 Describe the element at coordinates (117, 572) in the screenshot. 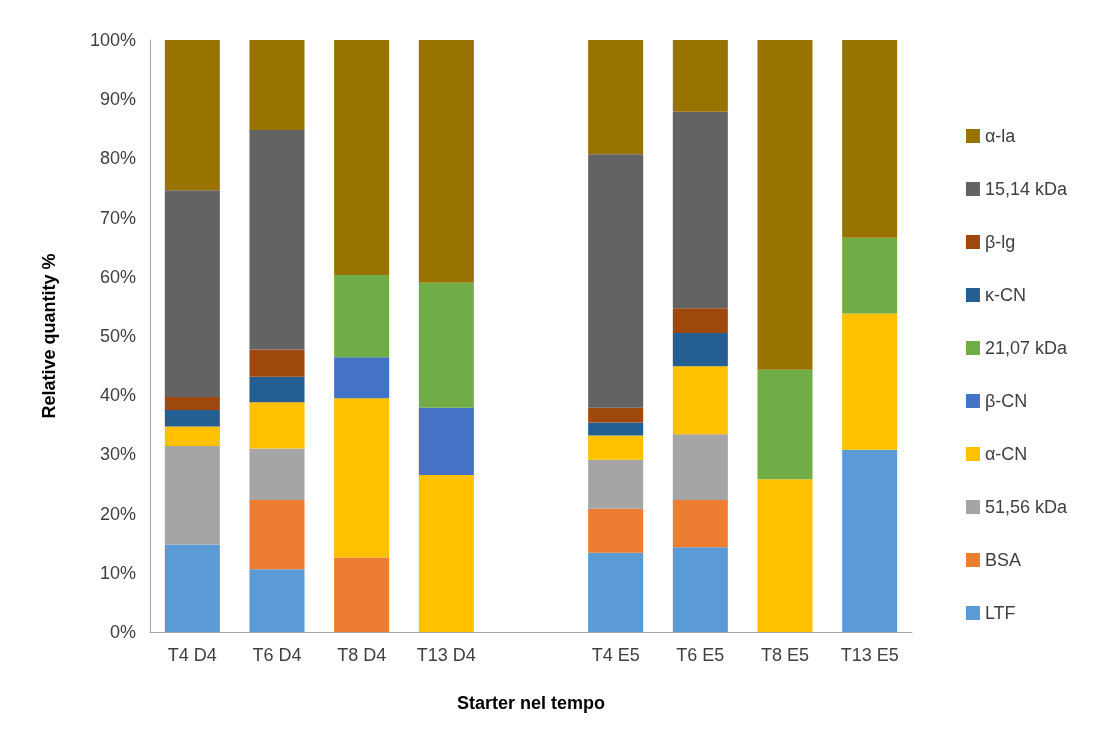

I see `y-tick-label: 10%` at that location.